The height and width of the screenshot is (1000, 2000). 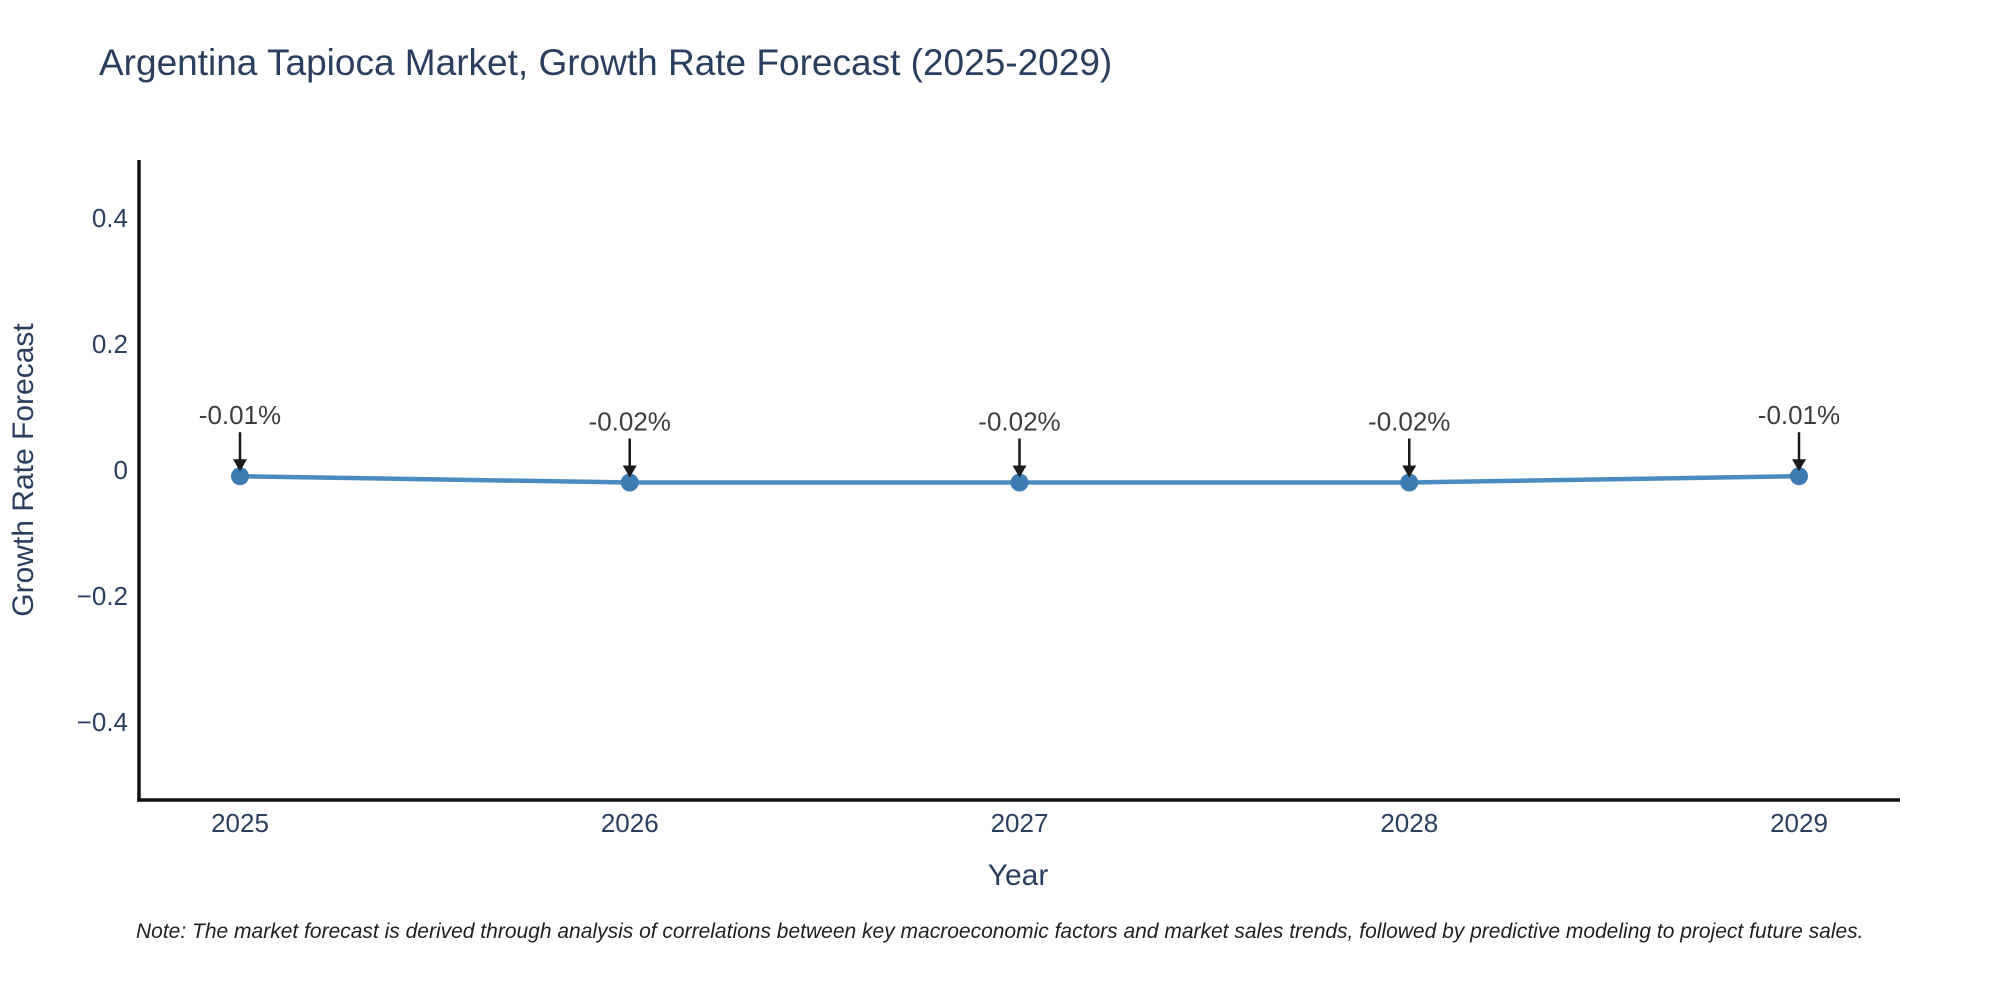 I want to click on x-axis-title: Year, so click(x=1018, y=875).